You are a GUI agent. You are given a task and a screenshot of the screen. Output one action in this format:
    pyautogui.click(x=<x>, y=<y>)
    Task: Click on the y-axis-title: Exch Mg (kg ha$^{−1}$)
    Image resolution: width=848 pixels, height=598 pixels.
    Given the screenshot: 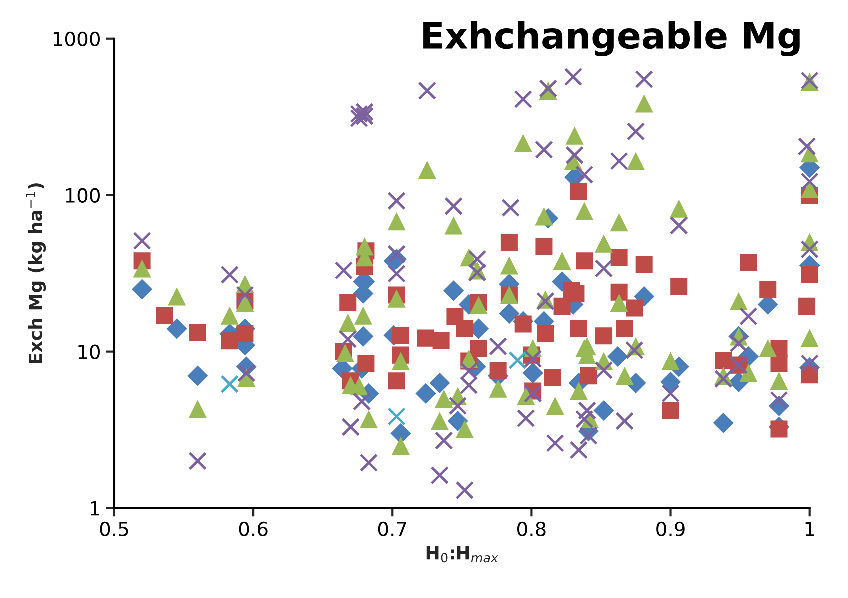 What is the action you would take?
    pyautogui.click(x=36, y=274)
    